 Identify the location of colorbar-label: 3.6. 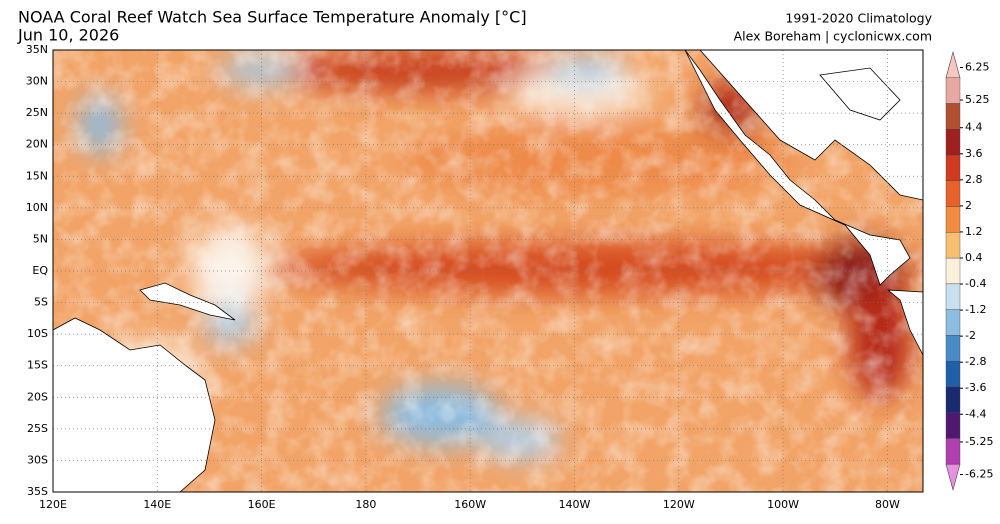
(974, 153).